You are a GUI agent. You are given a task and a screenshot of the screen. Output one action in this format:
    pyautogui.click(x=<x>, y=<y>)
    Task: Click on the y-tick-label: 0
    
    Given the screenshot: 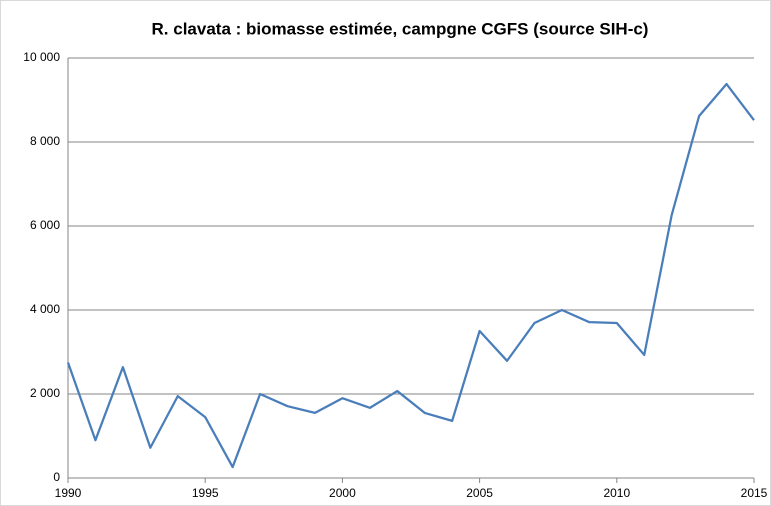 What is the action you would take?
    pyautogui.click(x=56, y=477)
    